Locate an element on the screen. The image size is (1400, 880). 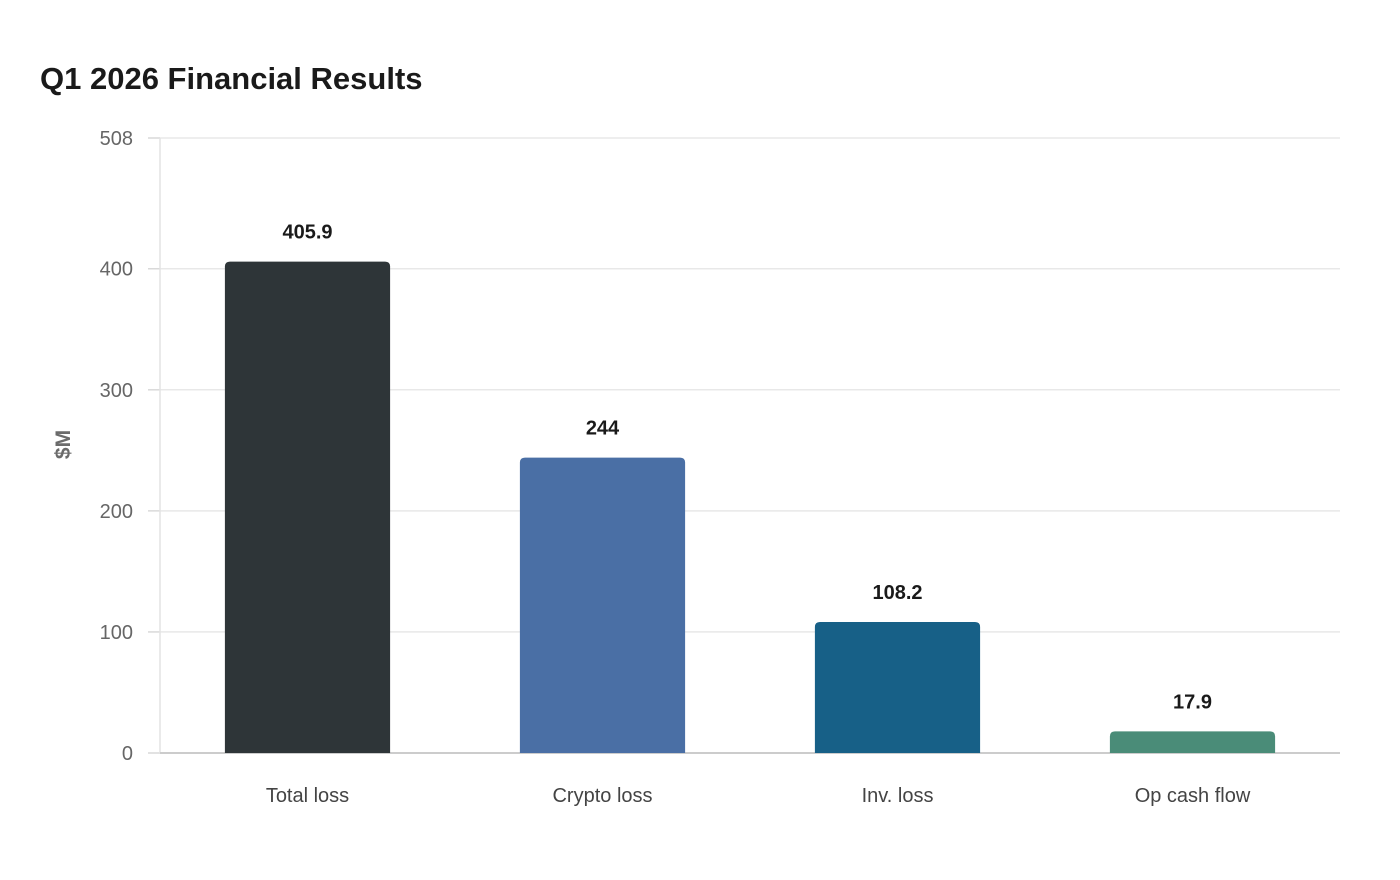
x-tick-label: Crypto loss is located at coordinates (602, 796).